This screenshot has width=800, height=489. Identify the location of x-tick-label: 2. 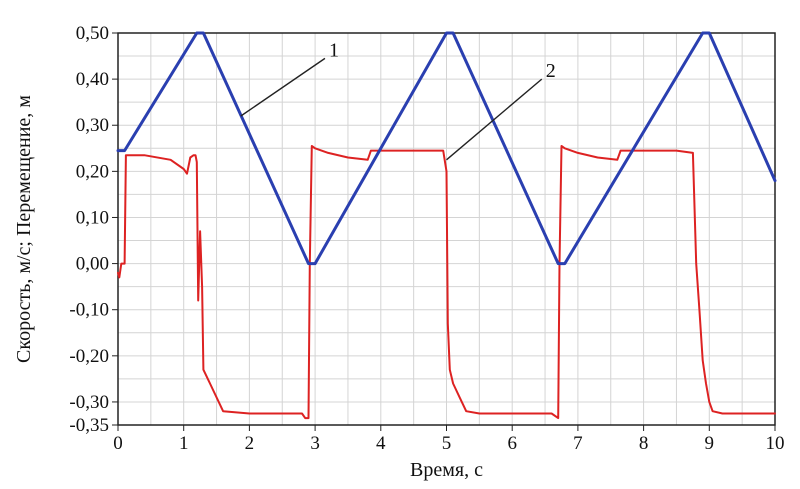
(250, 443).